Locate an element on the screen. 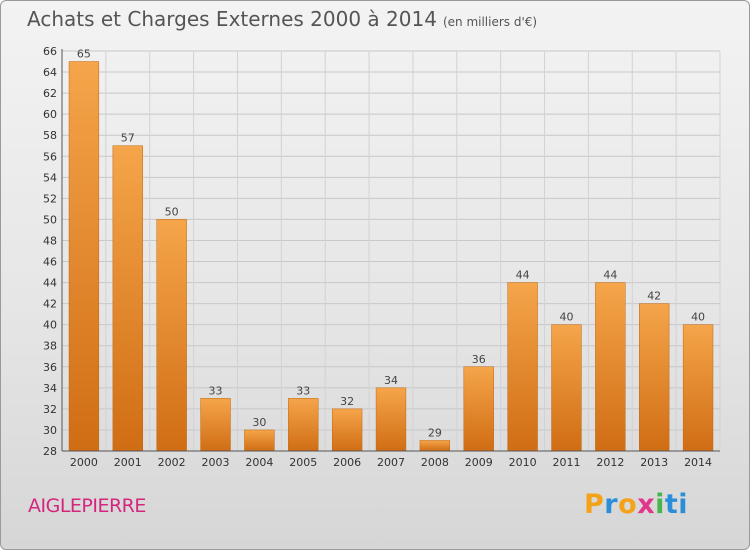  x-tick-label: 2014 is located at coordinates (698, 462).